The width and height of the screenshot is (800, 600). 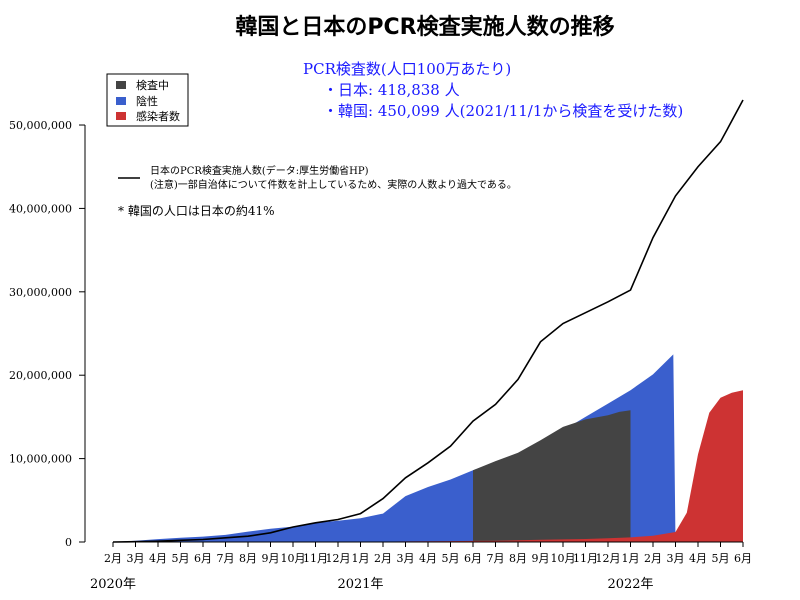 I want to click on y-tick-label: 30,000,000, so click(x=40, y=292).